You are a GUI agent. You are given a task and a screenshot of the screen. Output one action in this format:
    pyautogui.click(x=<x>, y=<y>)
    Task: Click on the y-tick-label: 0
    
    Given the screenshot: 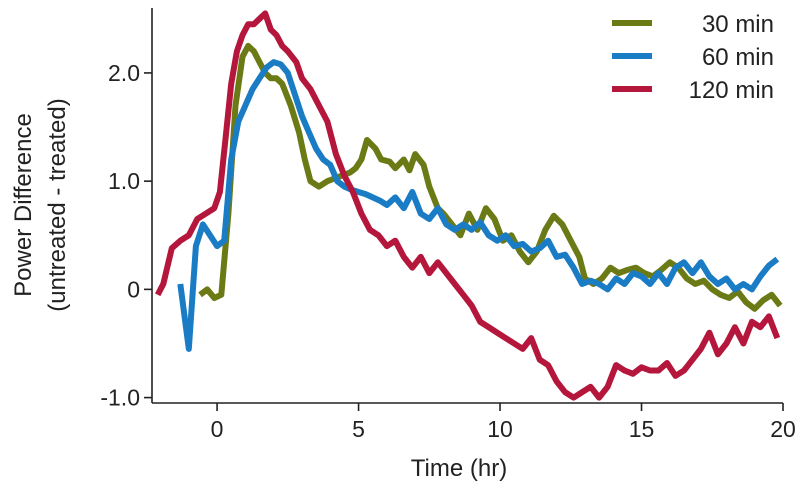 What is the action you would take?
    pyautogui.click(x=133, y=289)
    